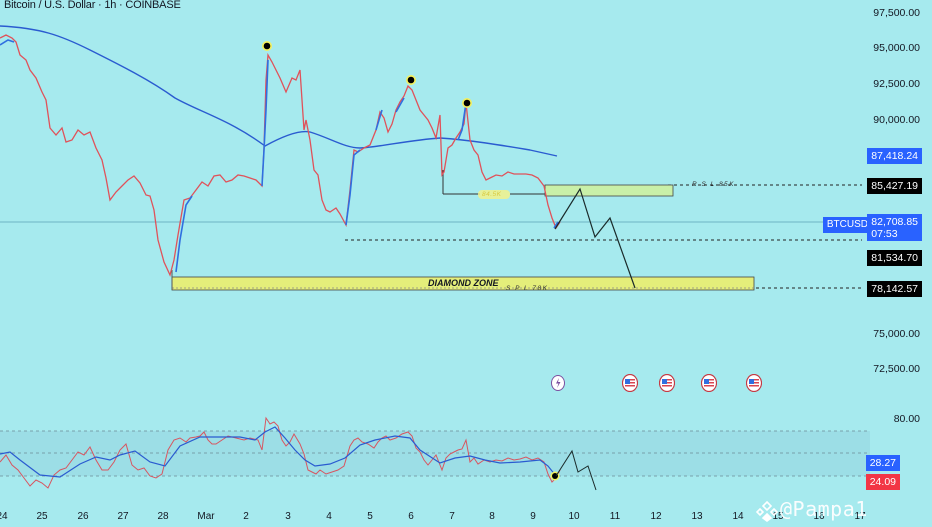 This screenshot has width=932, height=527. Describe the element at coordinates (882, 482) in the screenshot. I see `rsi-value-tag: 24.09` at that location.